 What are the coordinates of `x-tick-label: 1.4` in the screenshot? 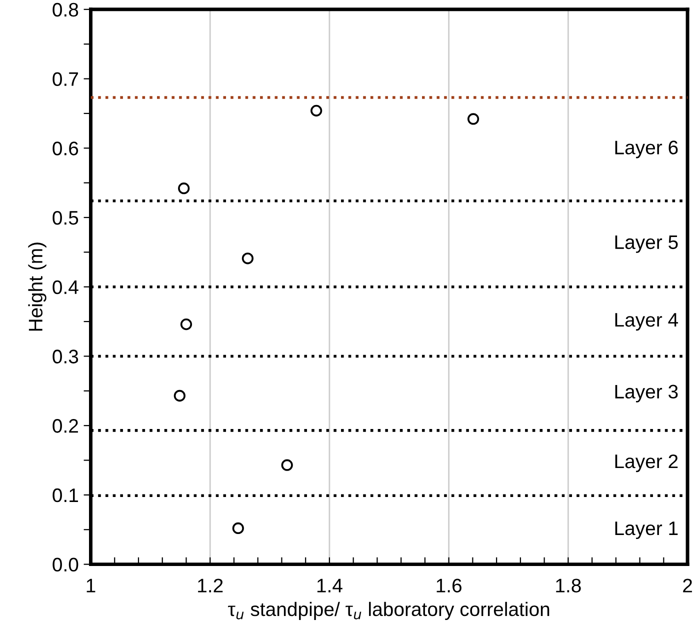 It's located at (329, 585).